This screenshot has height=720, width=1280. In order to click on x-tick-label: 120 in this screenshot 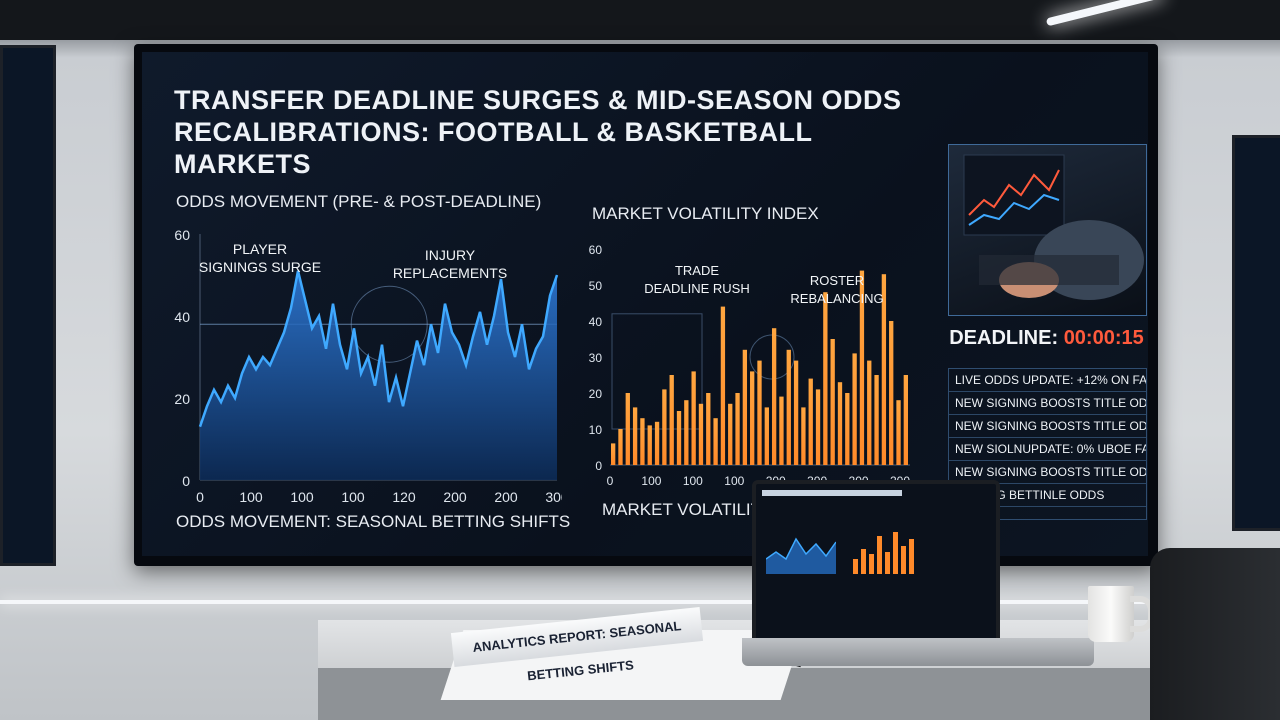, I will do `click(404, 497)`.